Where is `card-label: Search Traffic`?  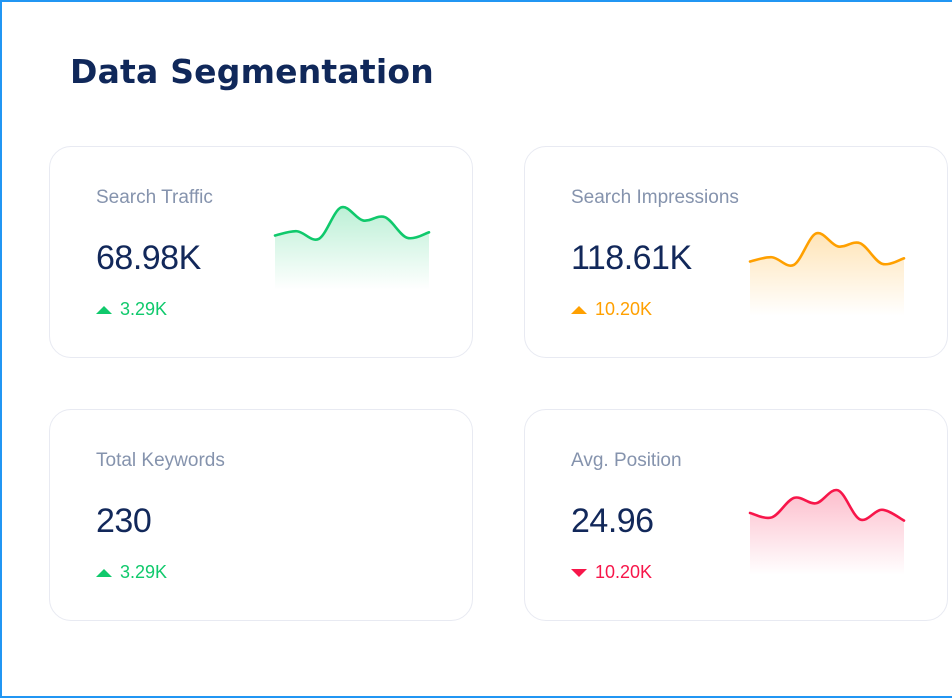 card-label: Search Traffic is located at coordinates (154, 197).